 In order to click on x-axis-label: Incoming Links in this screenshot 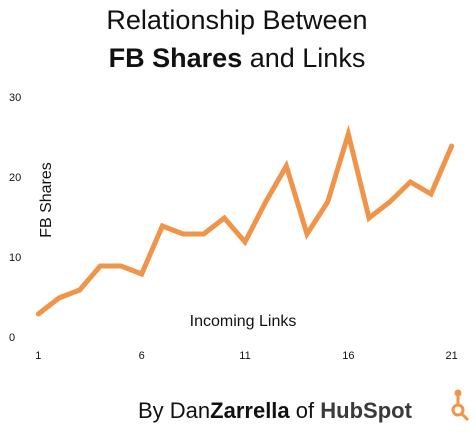, I will do `click(243, 321)`.